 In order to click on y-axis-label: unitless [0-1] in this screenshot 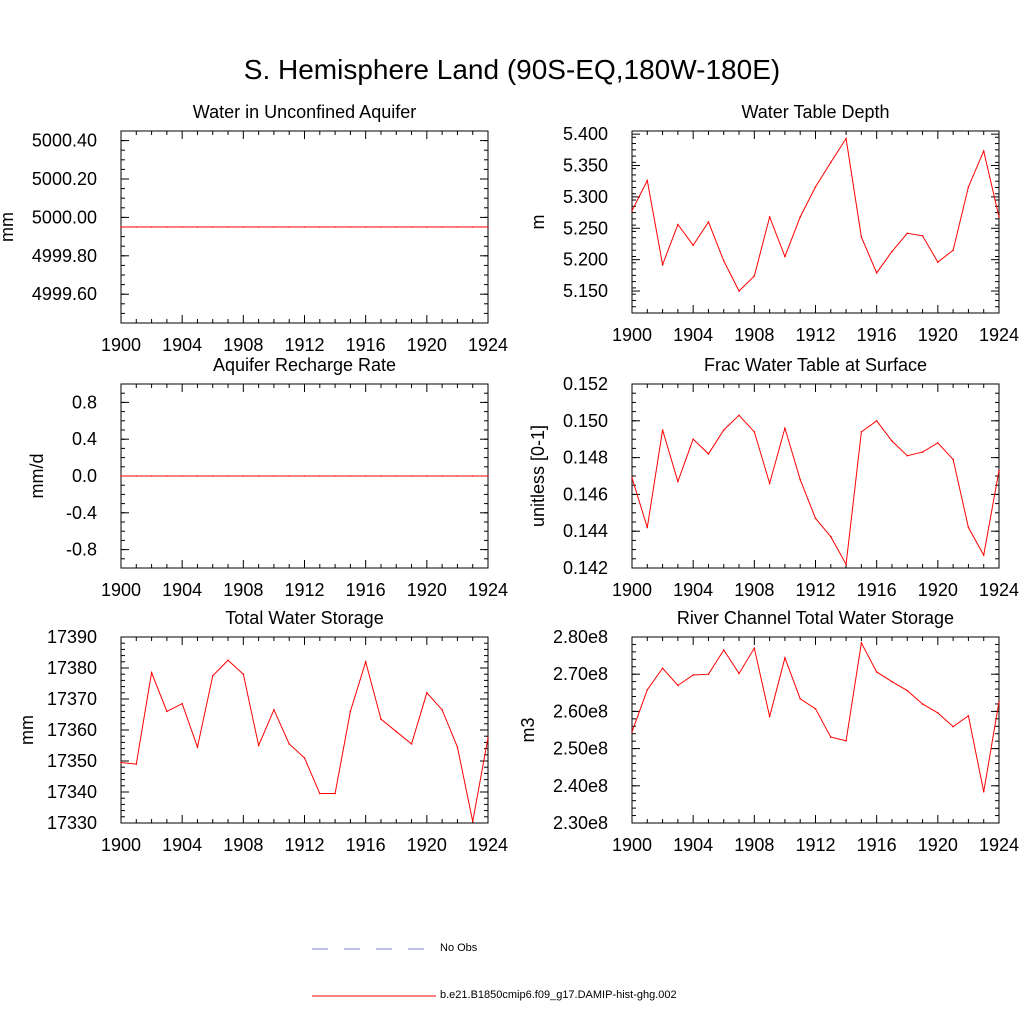, I will do `click(538, 476)`.